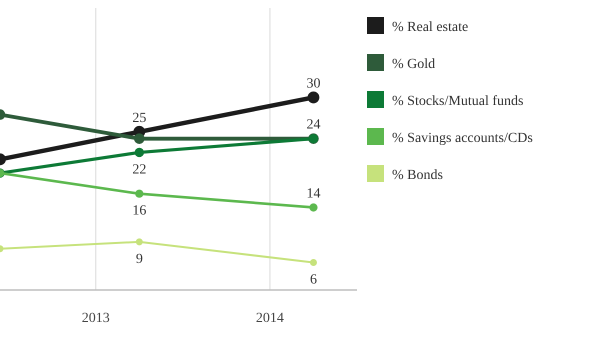  I want to click on data-label: 6, so click(313, 280).